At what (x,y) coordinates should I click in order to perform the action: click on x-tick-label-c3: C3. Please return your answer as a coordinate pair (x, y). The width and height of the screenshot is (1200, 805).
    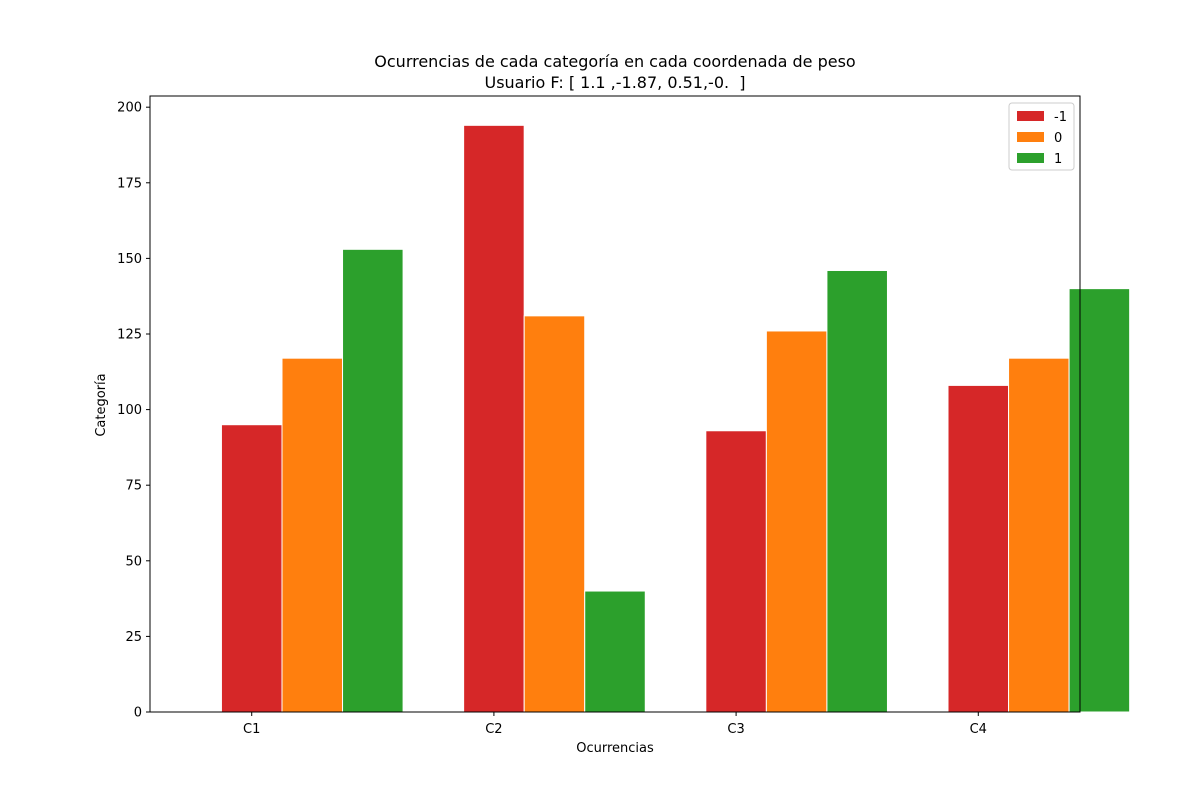
    Looking at the image, I should click on (735, 729).